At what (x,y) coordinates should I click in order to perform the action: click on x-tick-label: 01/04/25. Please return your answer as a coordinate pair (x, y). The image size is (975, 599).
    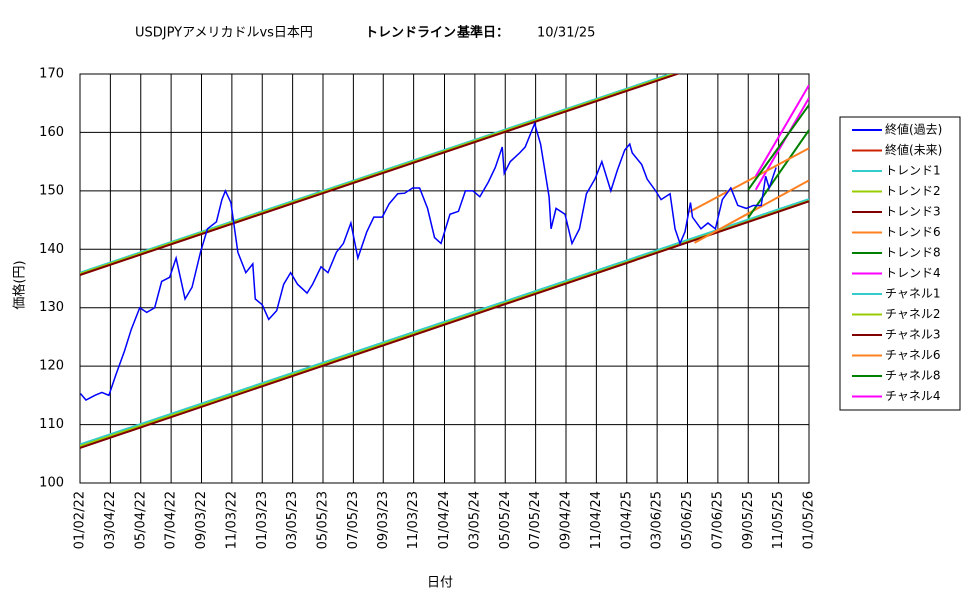
    Looking at the image, I should click on (626, 520).